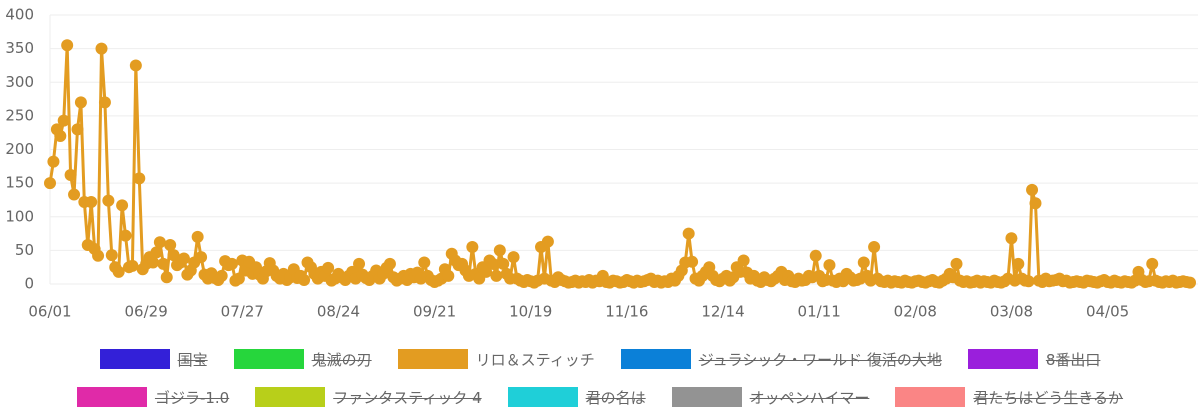  What do you see at coordinates (242, 312) in the screenshot?
I see `x-tick-label: 07/27` at bounding box center [242, 312].